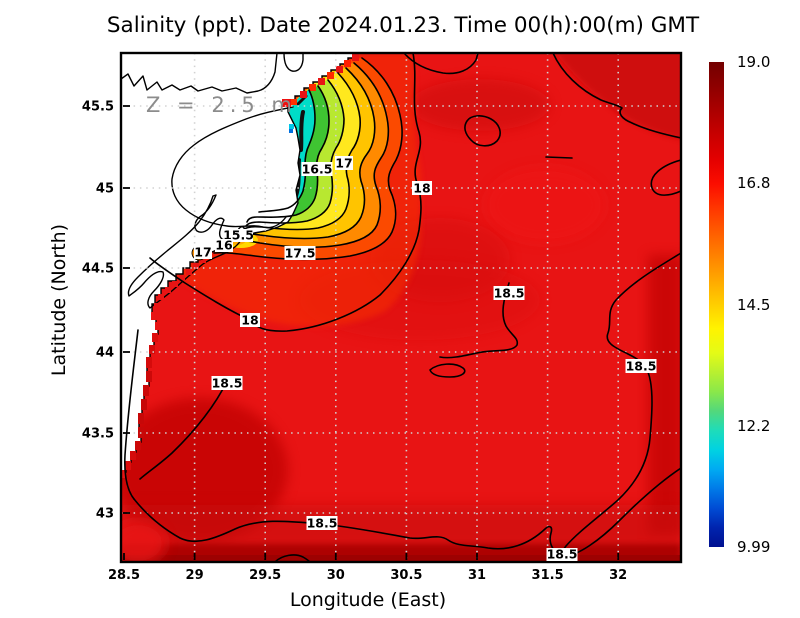  Describe the element at coordinates (753, 183) in the screenshot. I see `colorbar-tick-label: 16.8` at that location.